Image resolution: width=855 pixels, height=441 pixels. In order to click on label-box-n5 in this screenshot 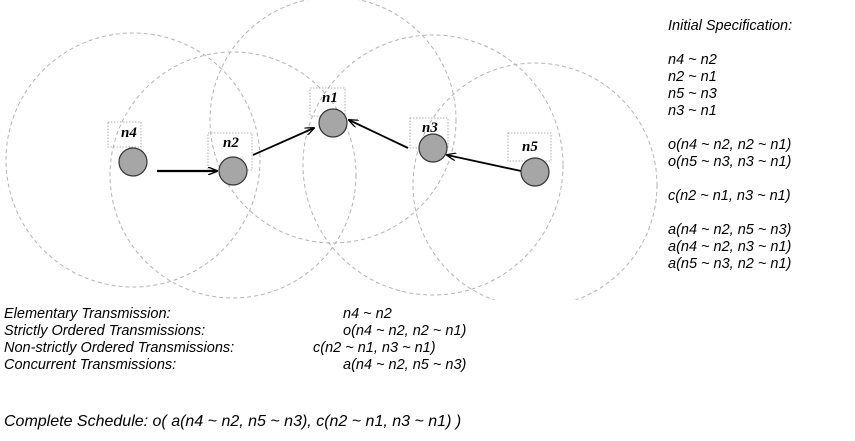, I will do `click(529, 147)`.